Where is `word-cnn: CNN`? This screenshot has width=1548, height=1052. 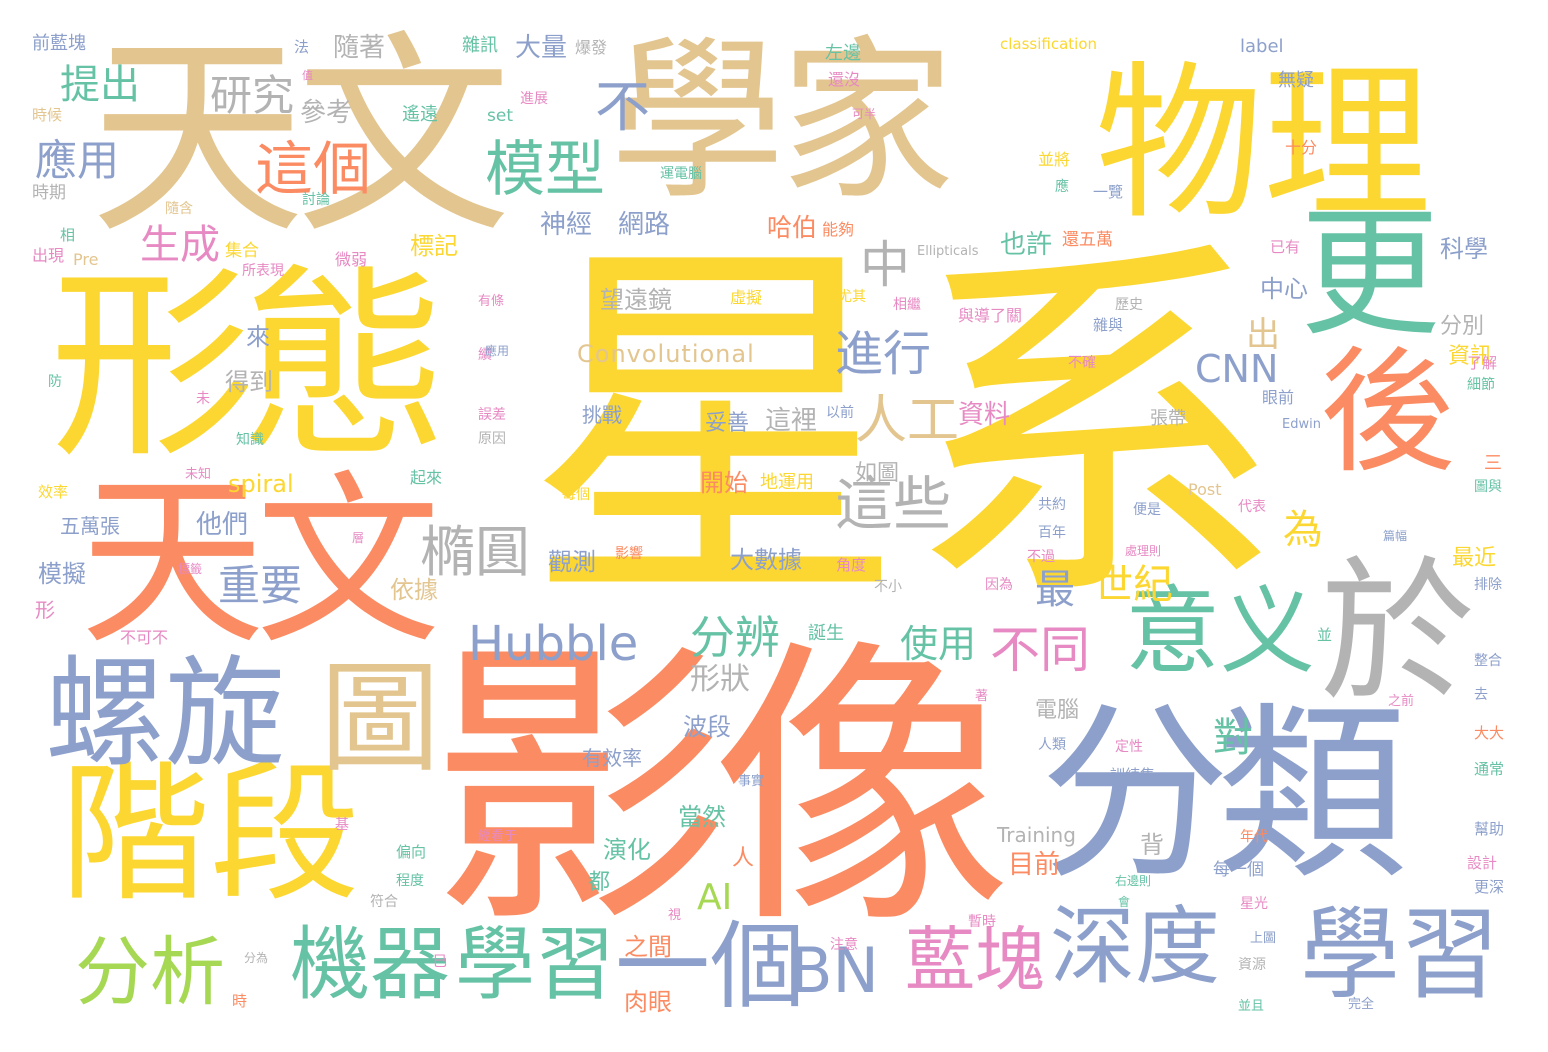
word-cnn: CNN is located at coordinates (1237, 369).